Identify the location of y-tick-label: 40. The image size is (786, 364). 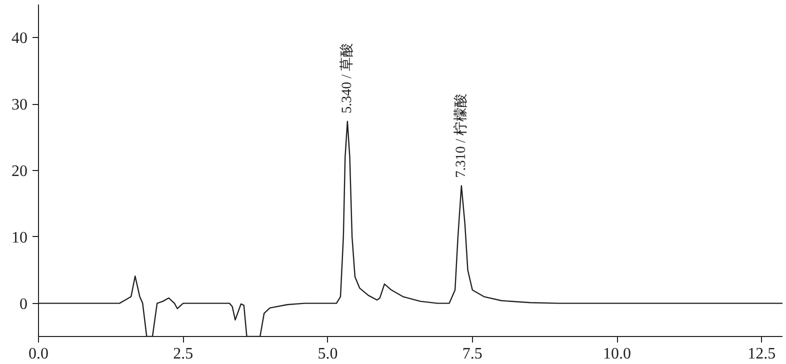
(20, 39).